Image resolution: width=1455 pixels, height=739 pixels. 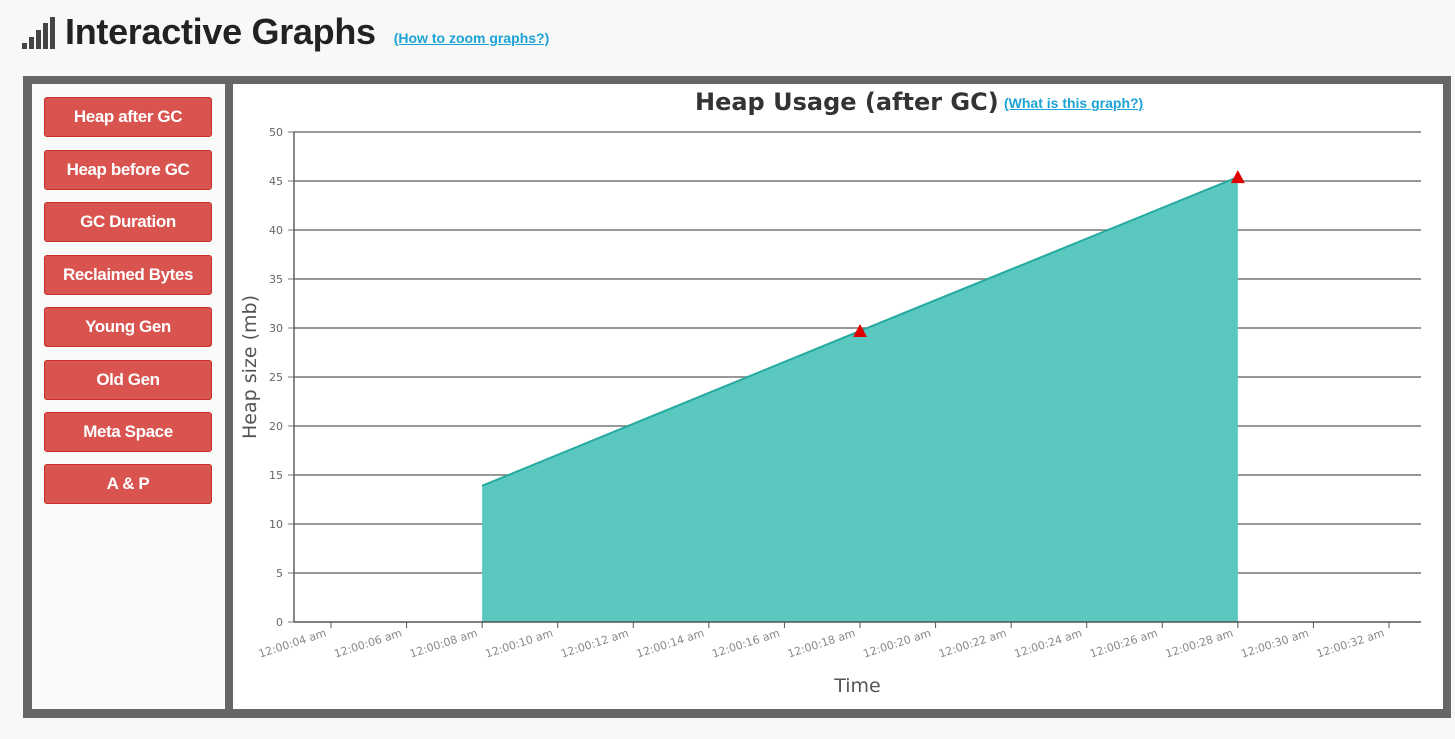 I want to click on how-to-zoom-link: (How to zoom graphs?), so click(x=471, y=38).